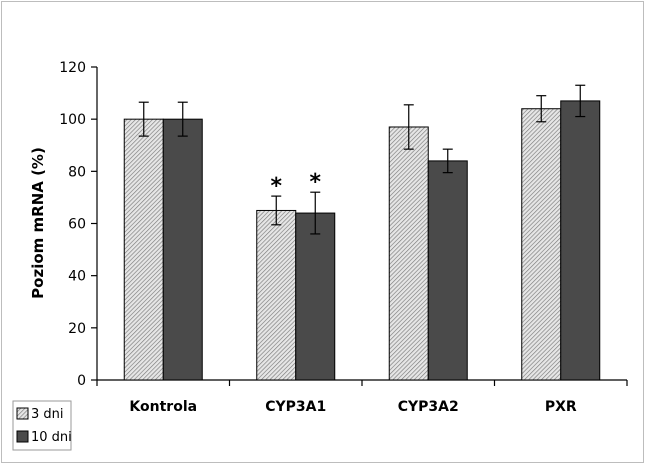  I want to click on legend-swatch-10-dni, so click(22, 436).